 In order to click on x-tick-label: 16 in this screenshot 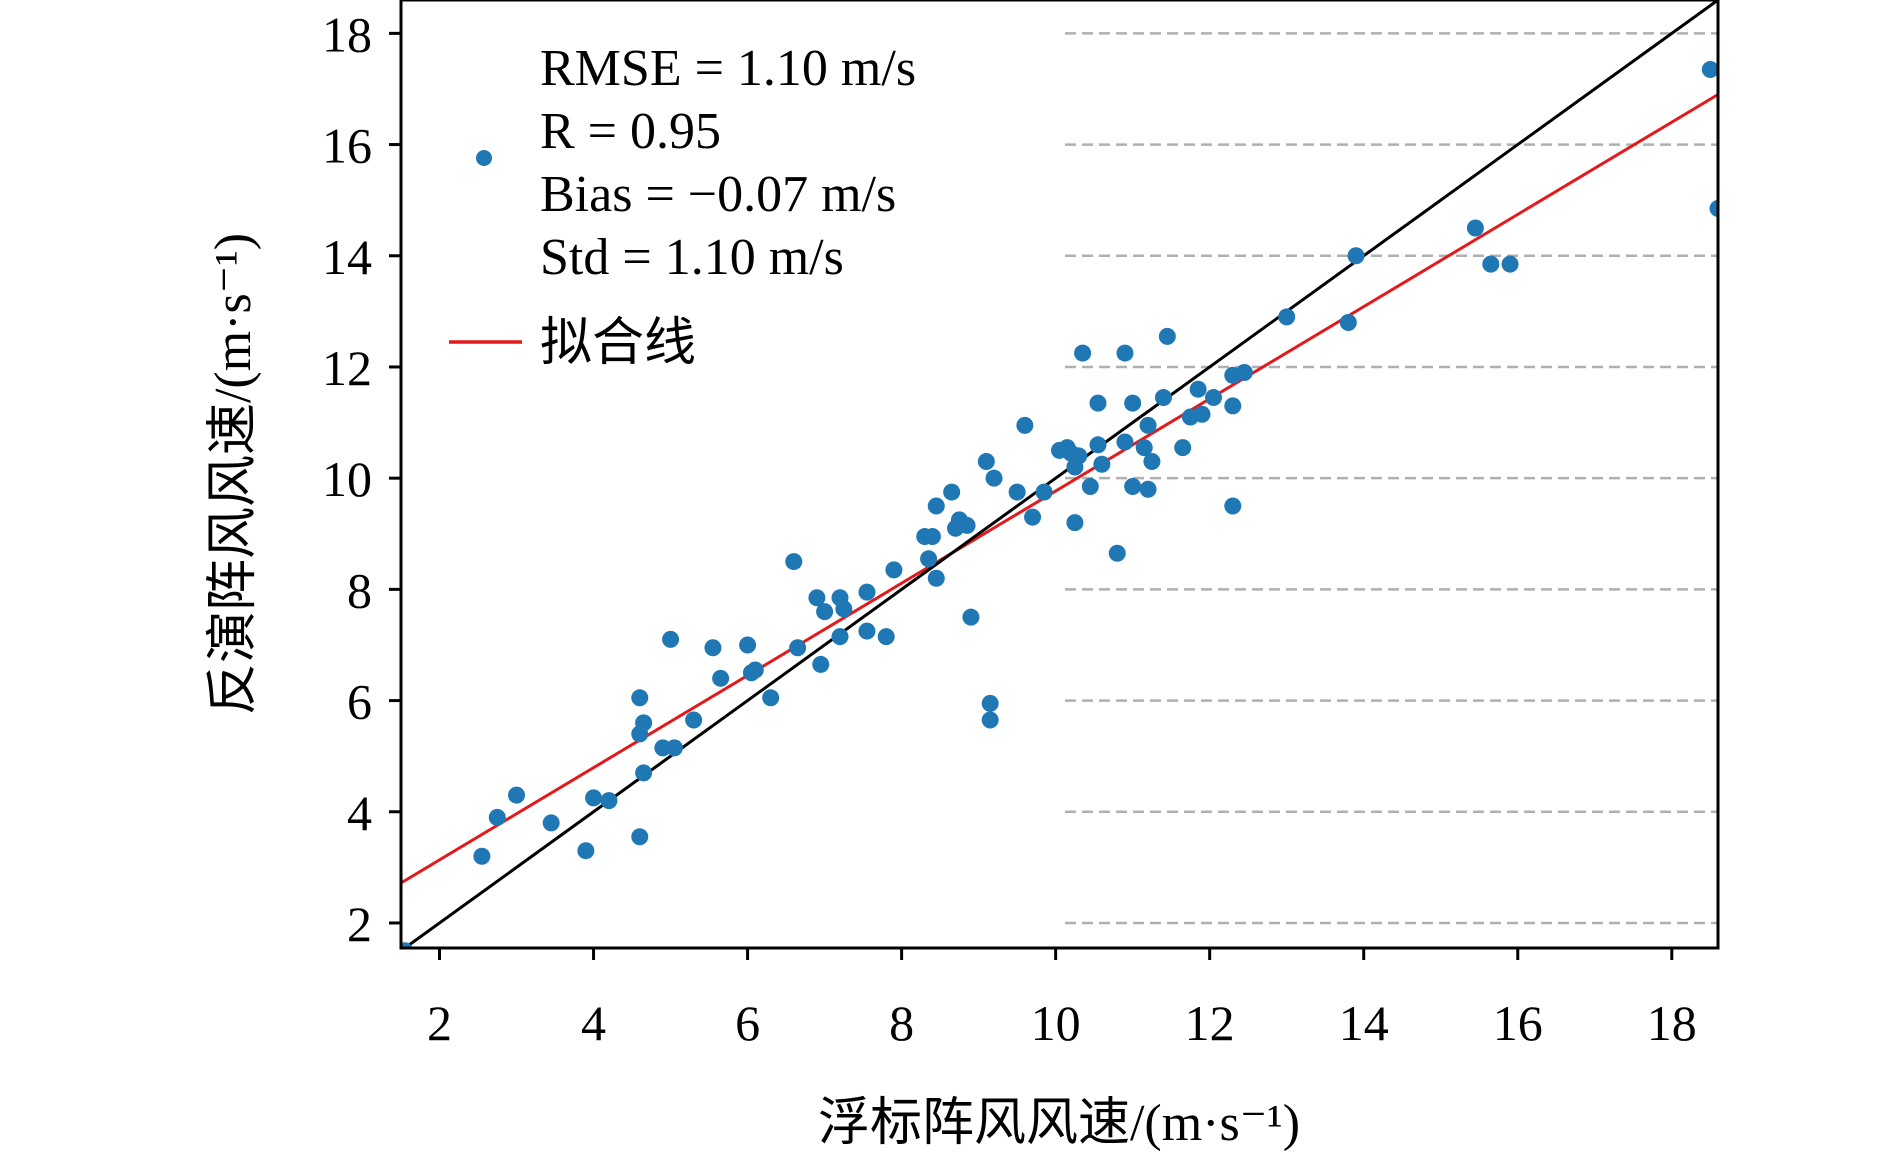, I will do `click(1518, 1023)`.